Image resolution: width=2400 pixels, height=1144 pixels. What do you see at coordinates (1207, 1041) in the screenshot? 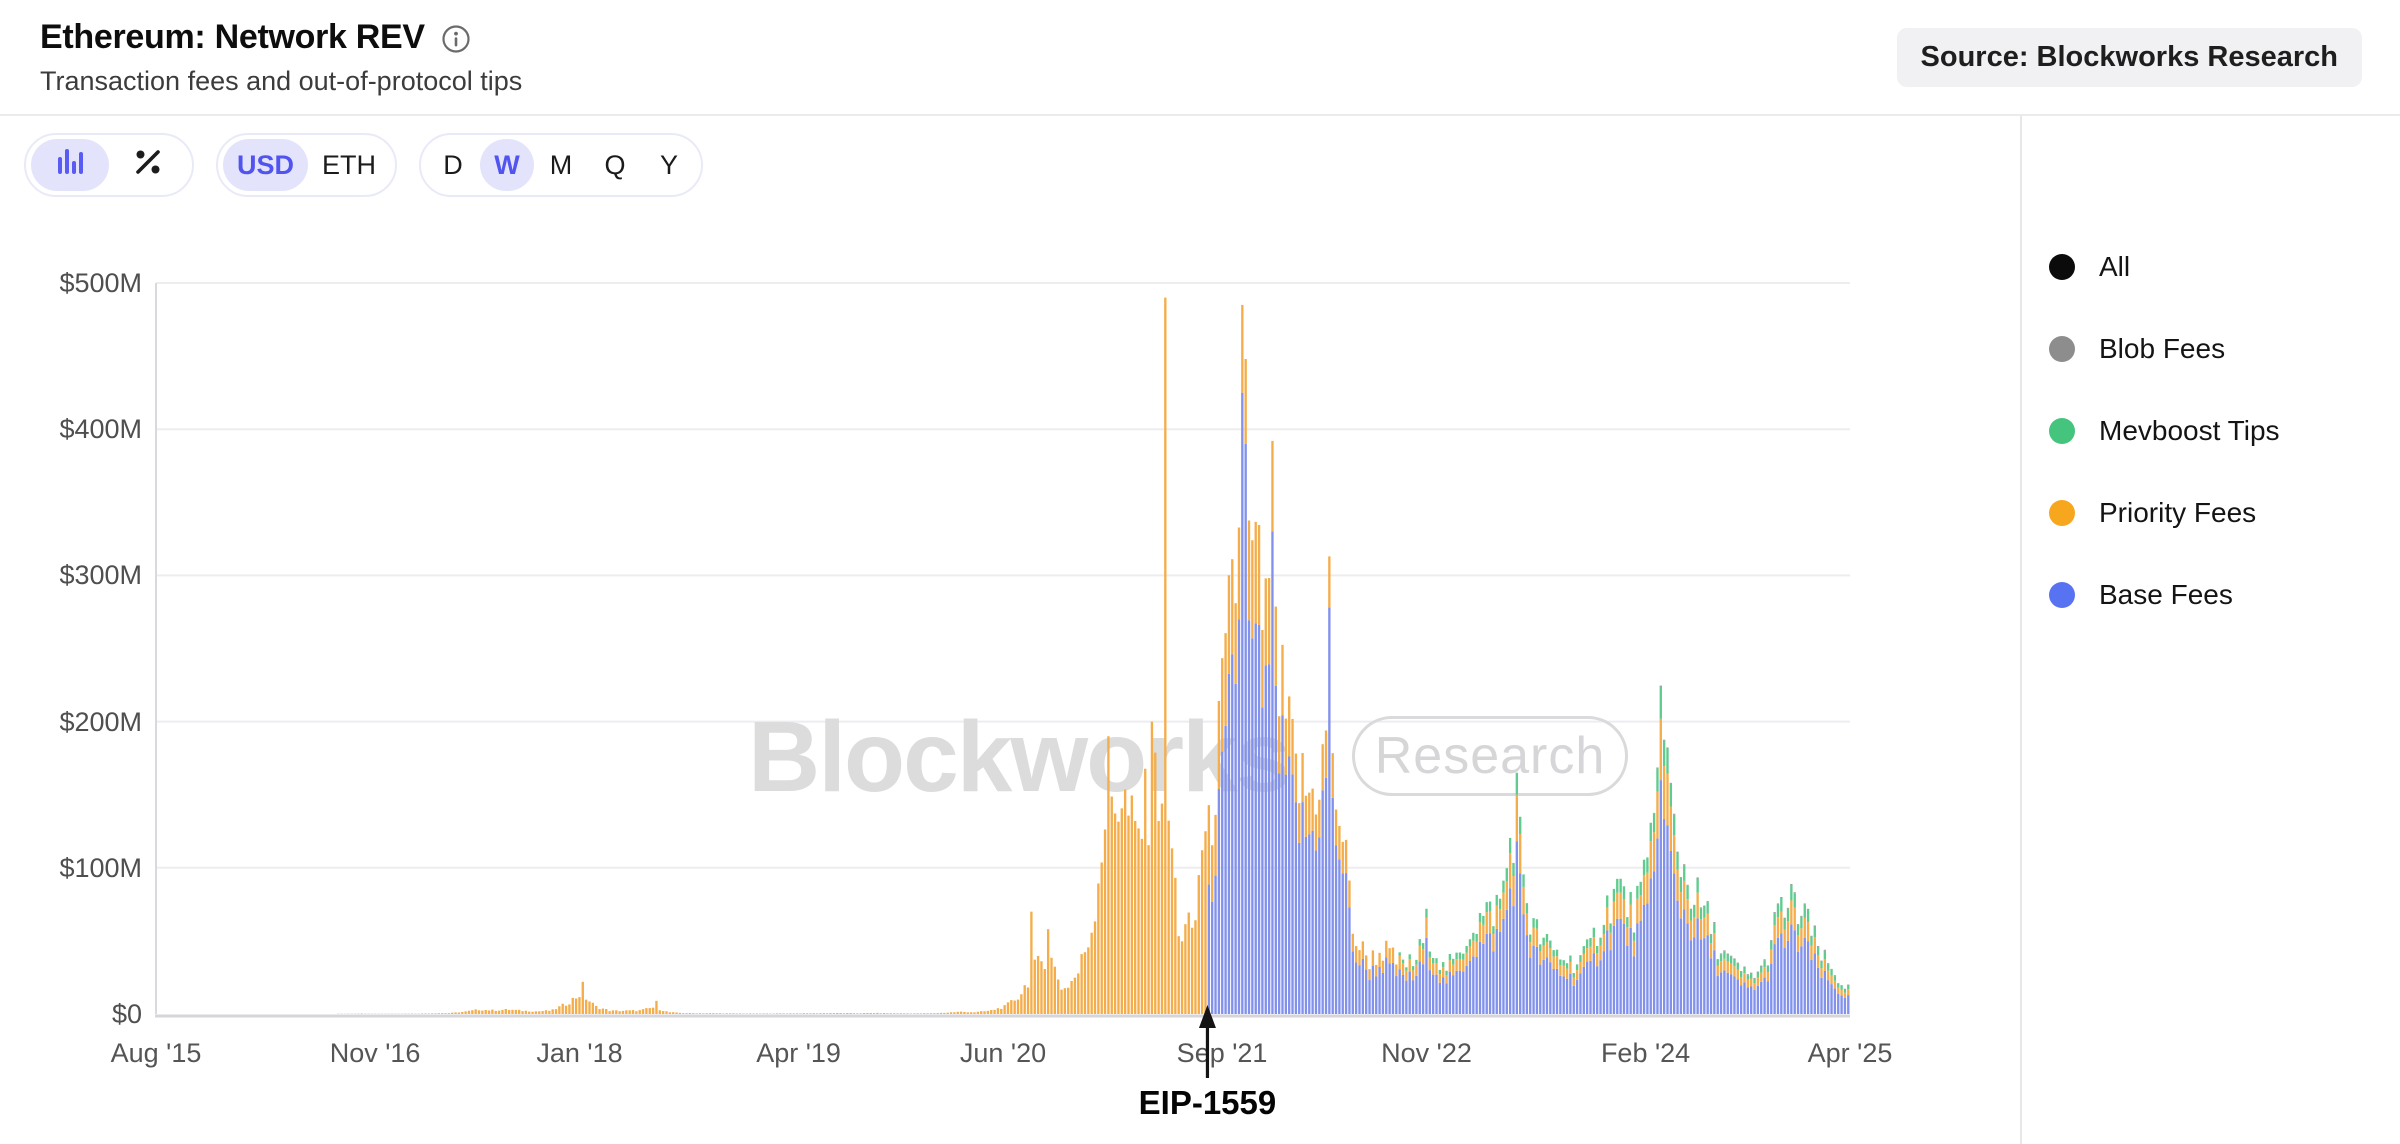
I see `eip-annotation-arrow` at bounding box center [1207, 1041].